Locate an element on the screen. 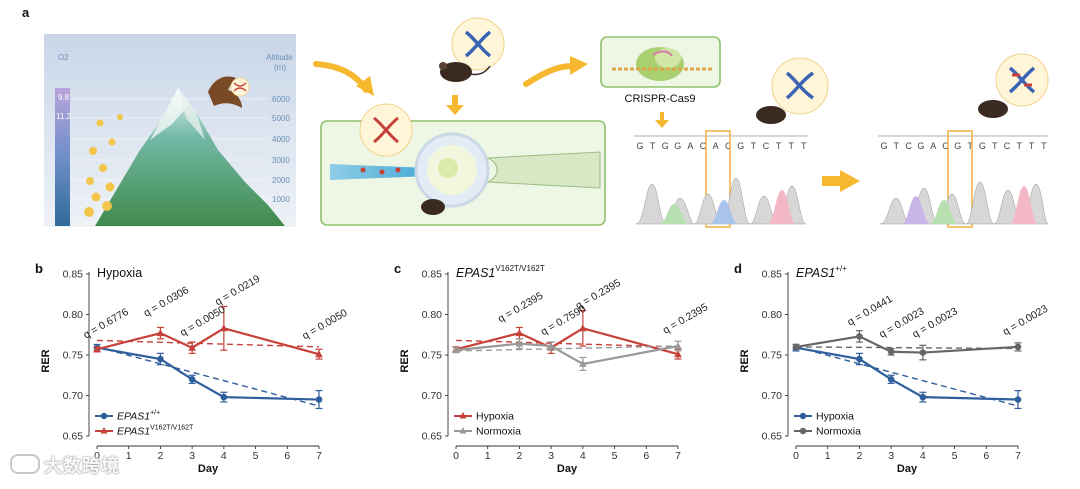  legend-label: Hypoxia is located at coordinates (495, 417).